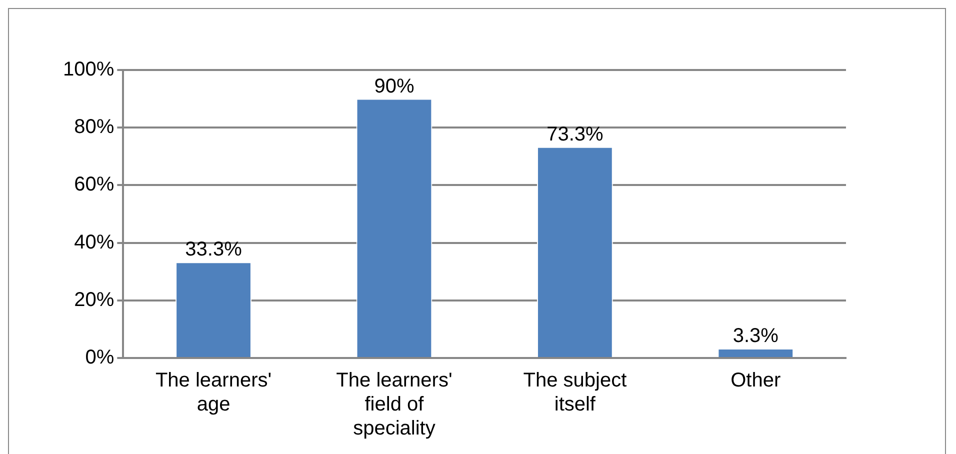 The width and height of the screenshot is (956, 454). Describe the element at coordinates (213, 249) in the screenshot. I see `data-label: 33.3%` at that location.